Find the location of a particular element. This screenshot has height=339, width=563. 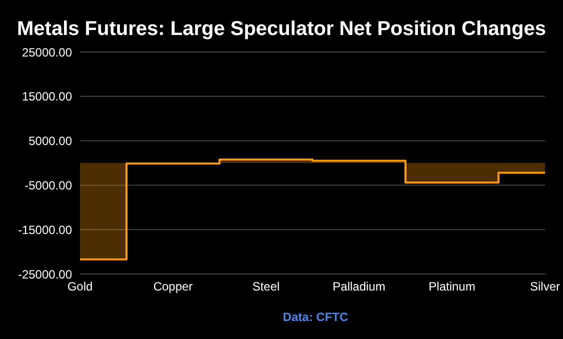

text: Data: CFTC is located at coordinates (315, 317).